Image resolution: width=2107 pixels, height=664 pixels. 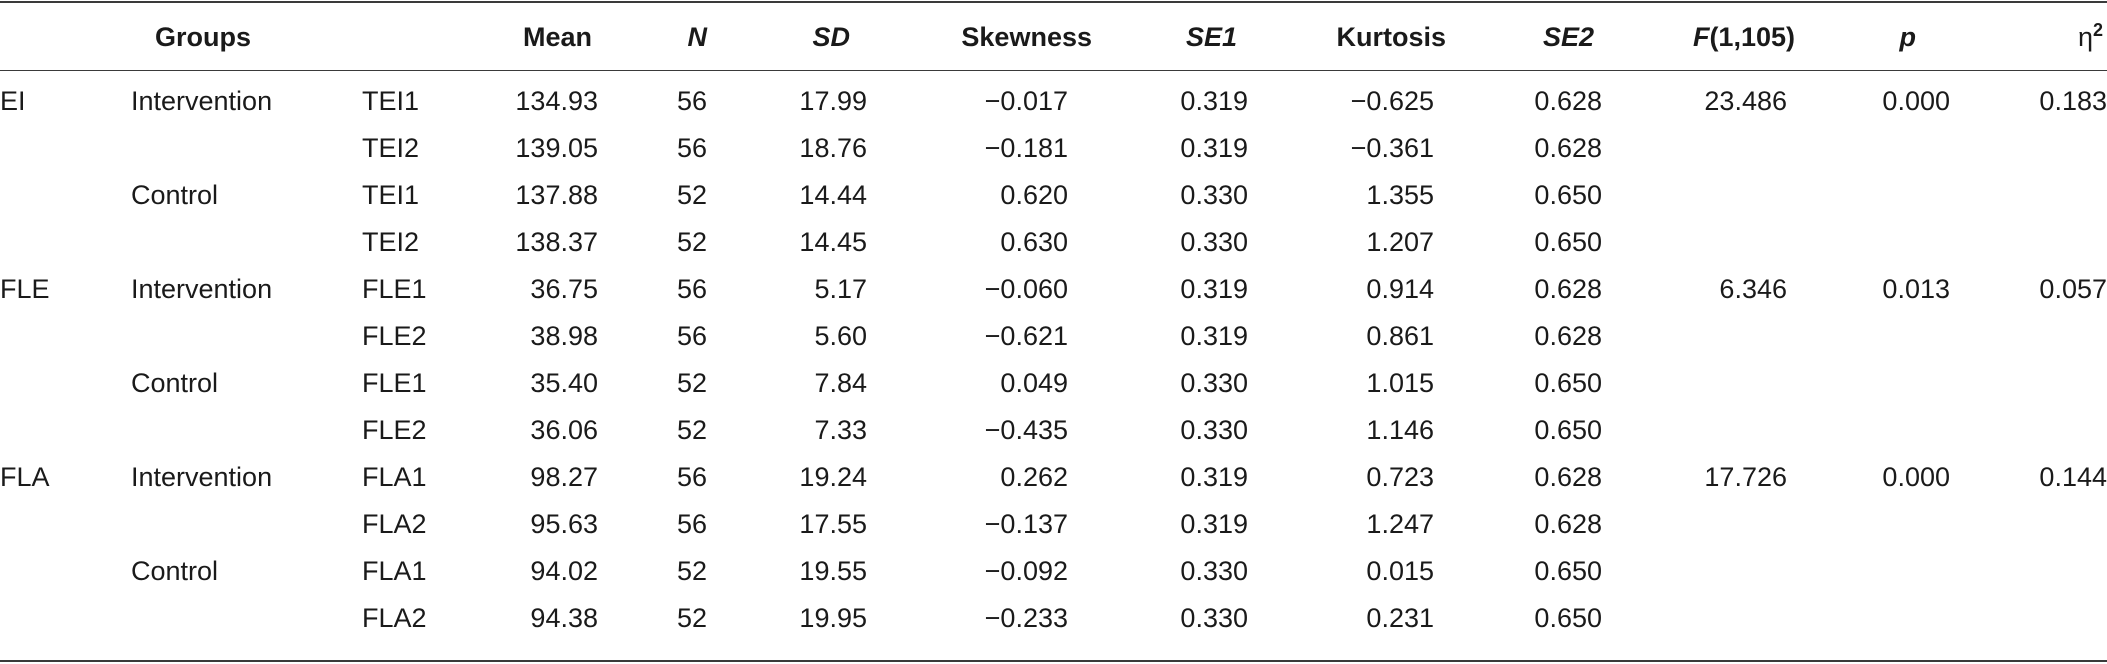 What do you see at coordinates (564, 571) in the screenshot?
I see `cell-mean: 94.02` at bounding box center [564, 571].